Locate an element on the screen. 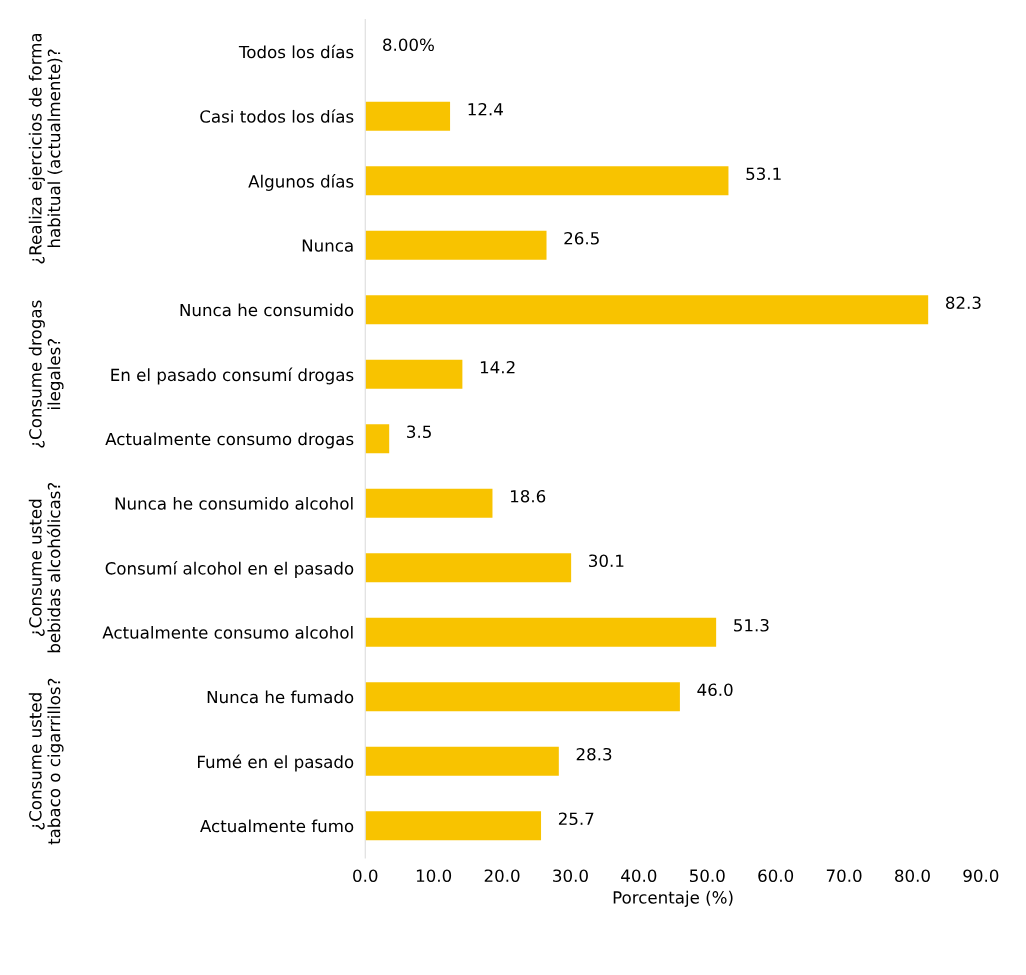  y-tick-label: Casi todos los días is located at coordinates (277, 116).